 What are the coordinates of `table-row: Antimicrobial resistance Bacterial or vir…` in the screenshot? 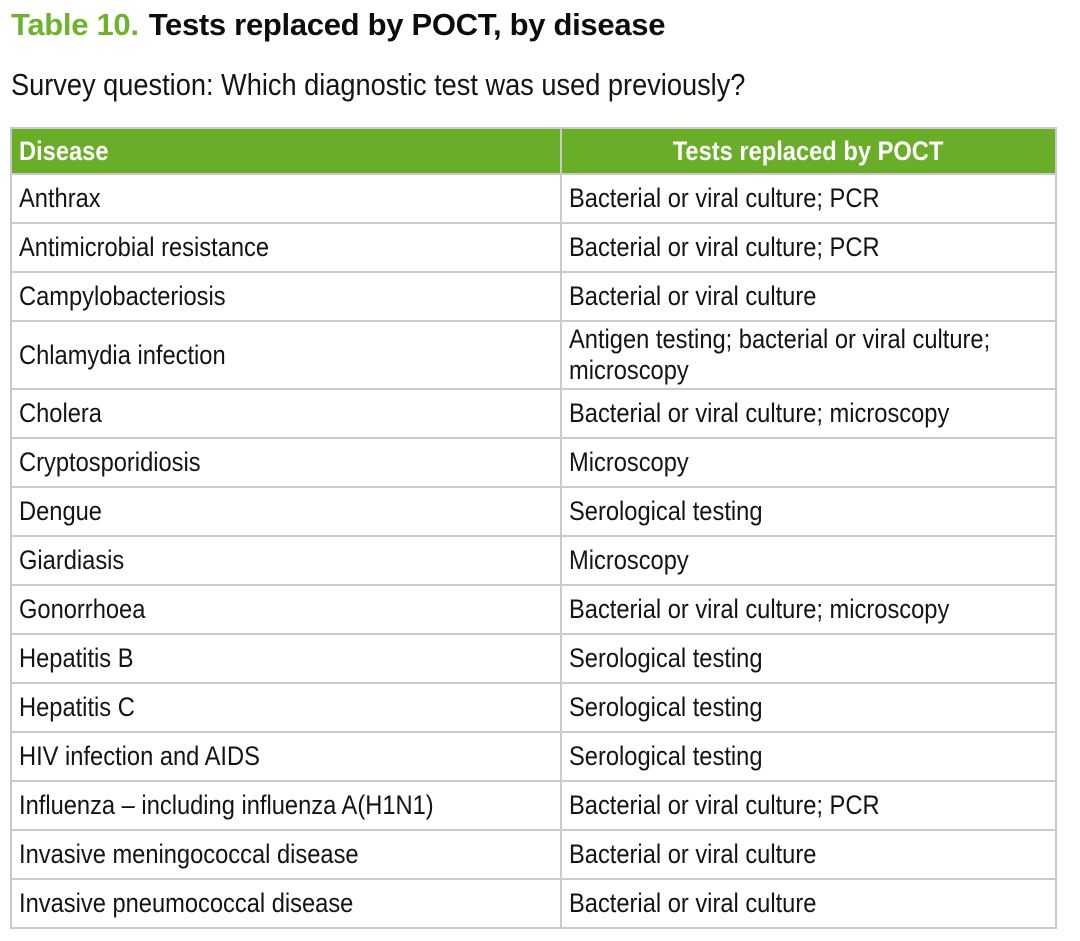 It's located at (533, 247).